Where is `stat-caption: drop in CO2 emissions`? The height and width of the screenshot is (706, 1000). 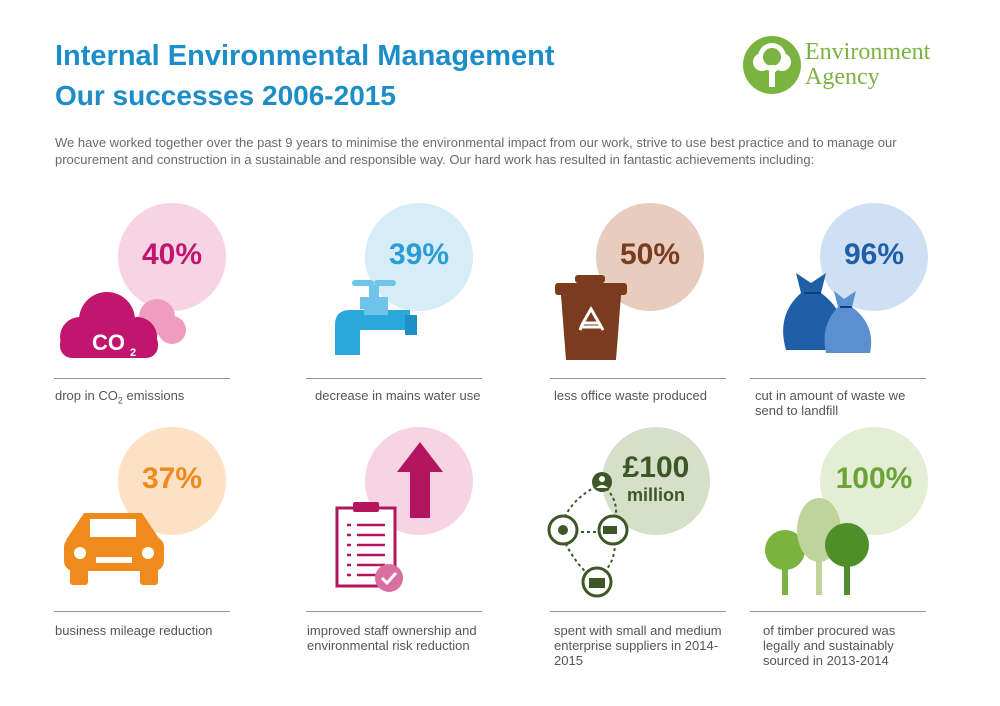
stat-caption: drop in CO2 emissions is located at coordinates (120, 397).